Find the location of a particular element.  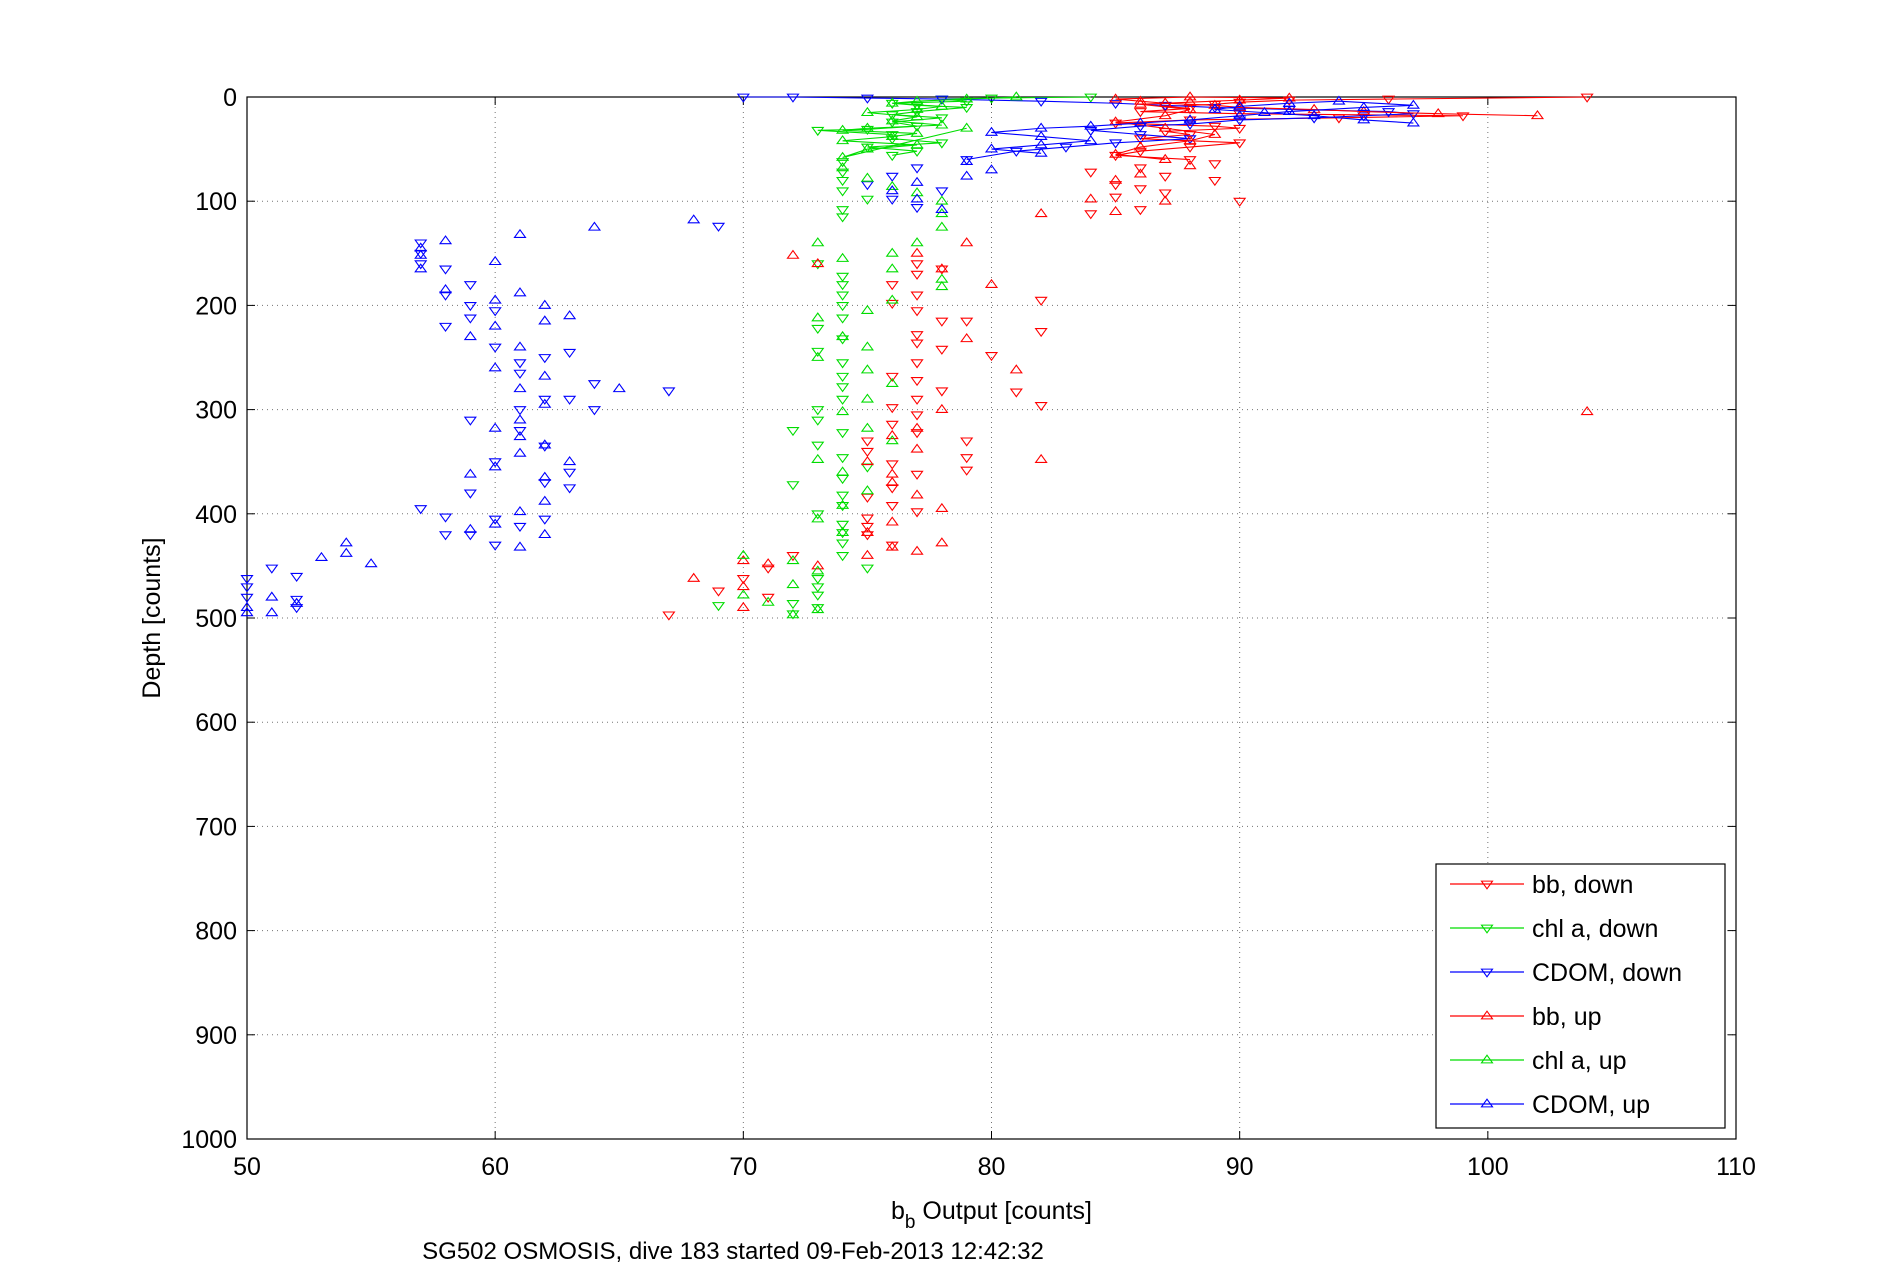

x-tick-label: 50 is located at coordinates (247, 1167).